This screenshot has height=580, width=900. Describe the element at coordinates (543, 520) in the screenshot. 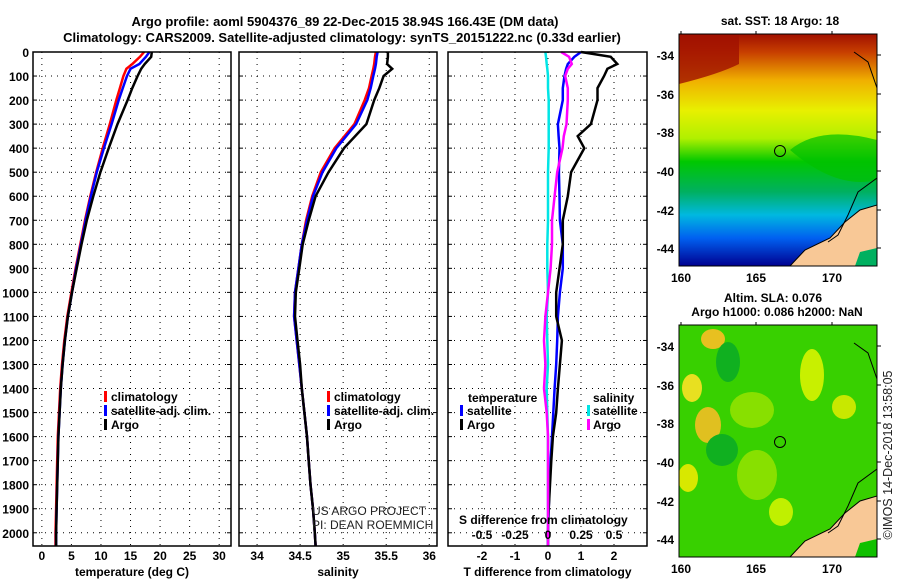

I see `s-axis-label: S difference from climatology` at that location.